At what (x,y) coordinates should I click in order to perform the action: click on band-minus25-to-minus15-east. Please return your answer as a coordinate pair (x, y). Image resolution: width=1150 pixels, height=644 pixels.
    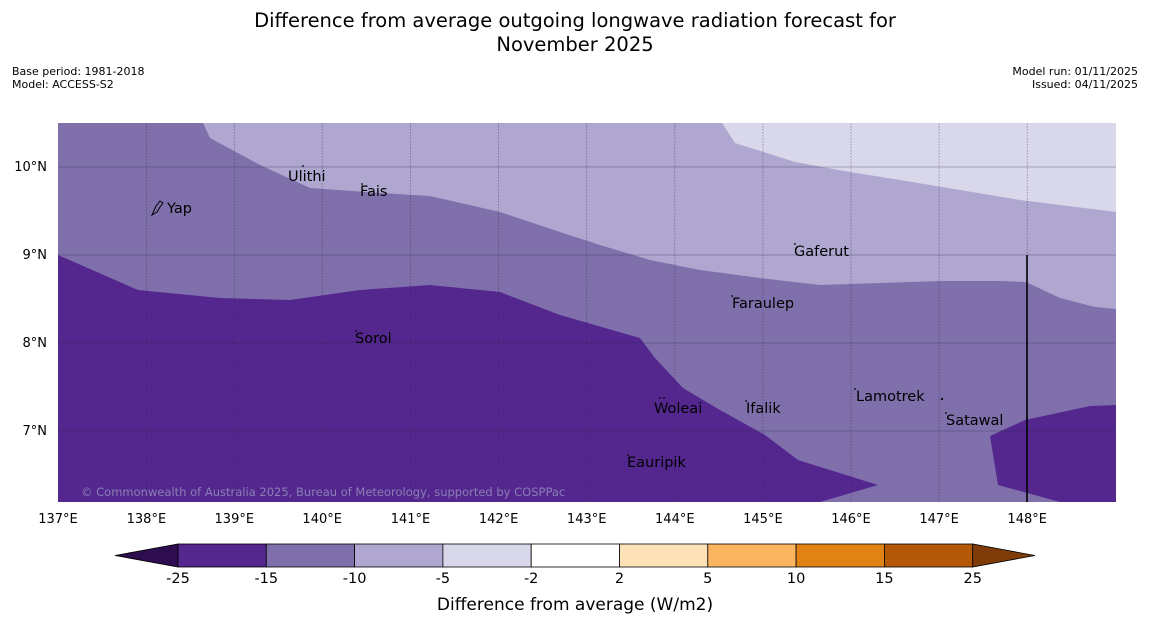
    Looking at the image, I should click on (1053, 453).